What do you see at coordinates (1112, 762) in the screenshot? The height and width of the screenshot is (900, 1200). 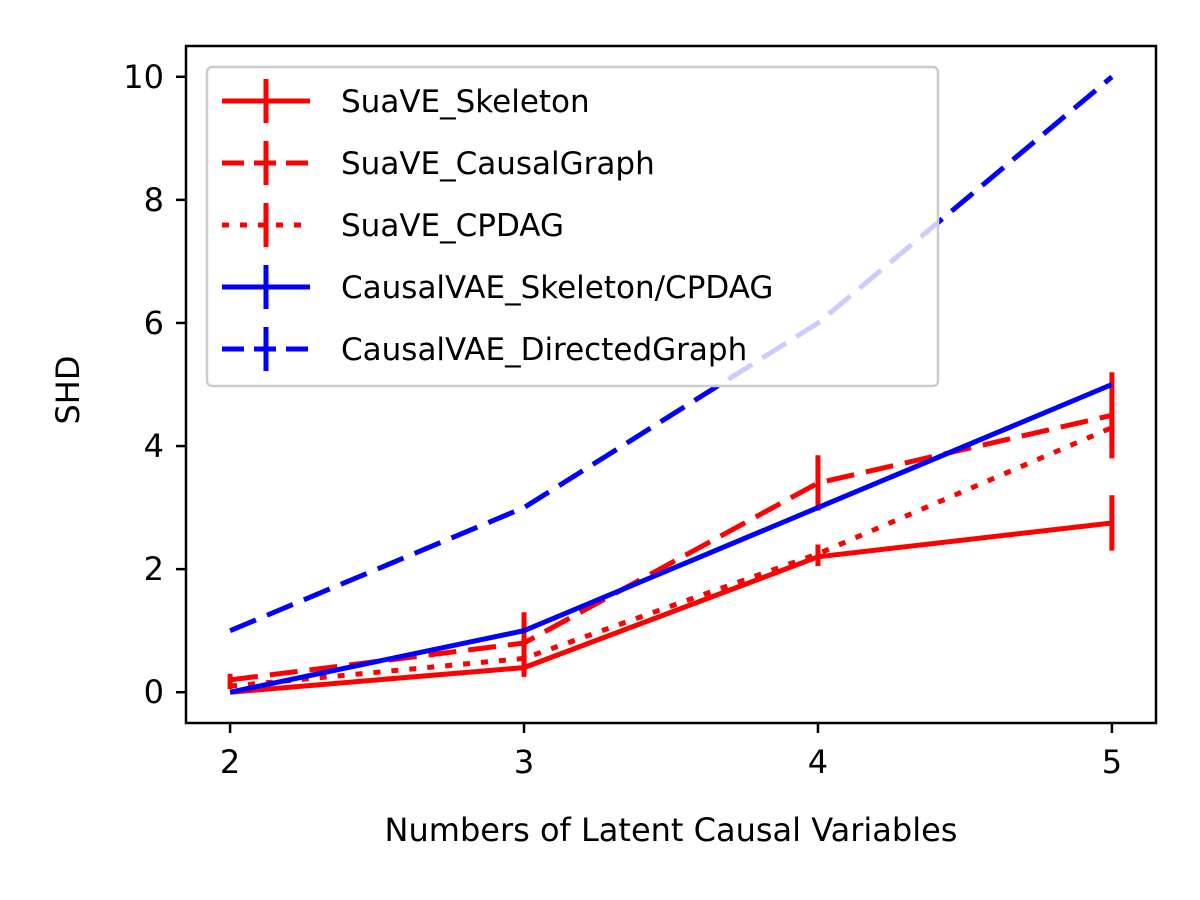 I see `x-tick-label: 5` at bounding box center [1112, 762].